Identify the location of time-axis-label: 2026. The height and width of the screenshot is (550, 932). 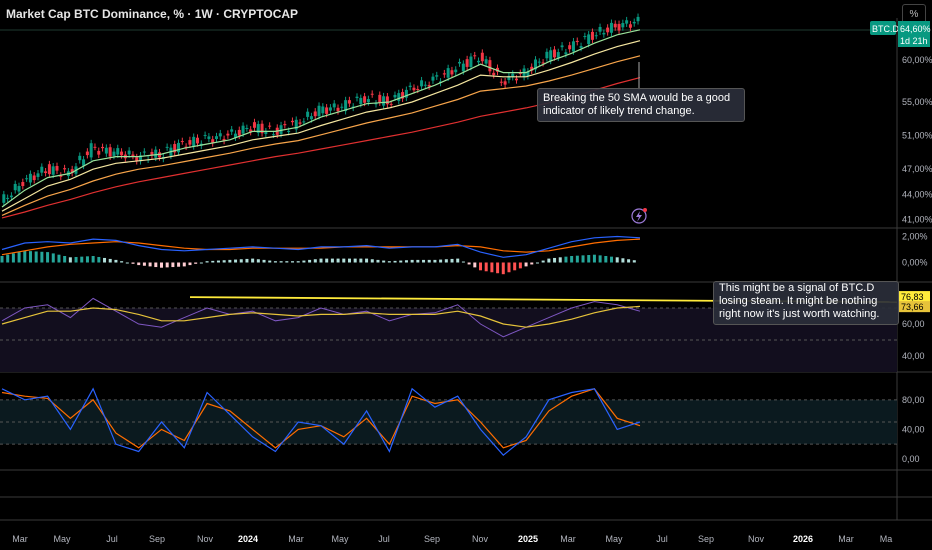
(803, 539).